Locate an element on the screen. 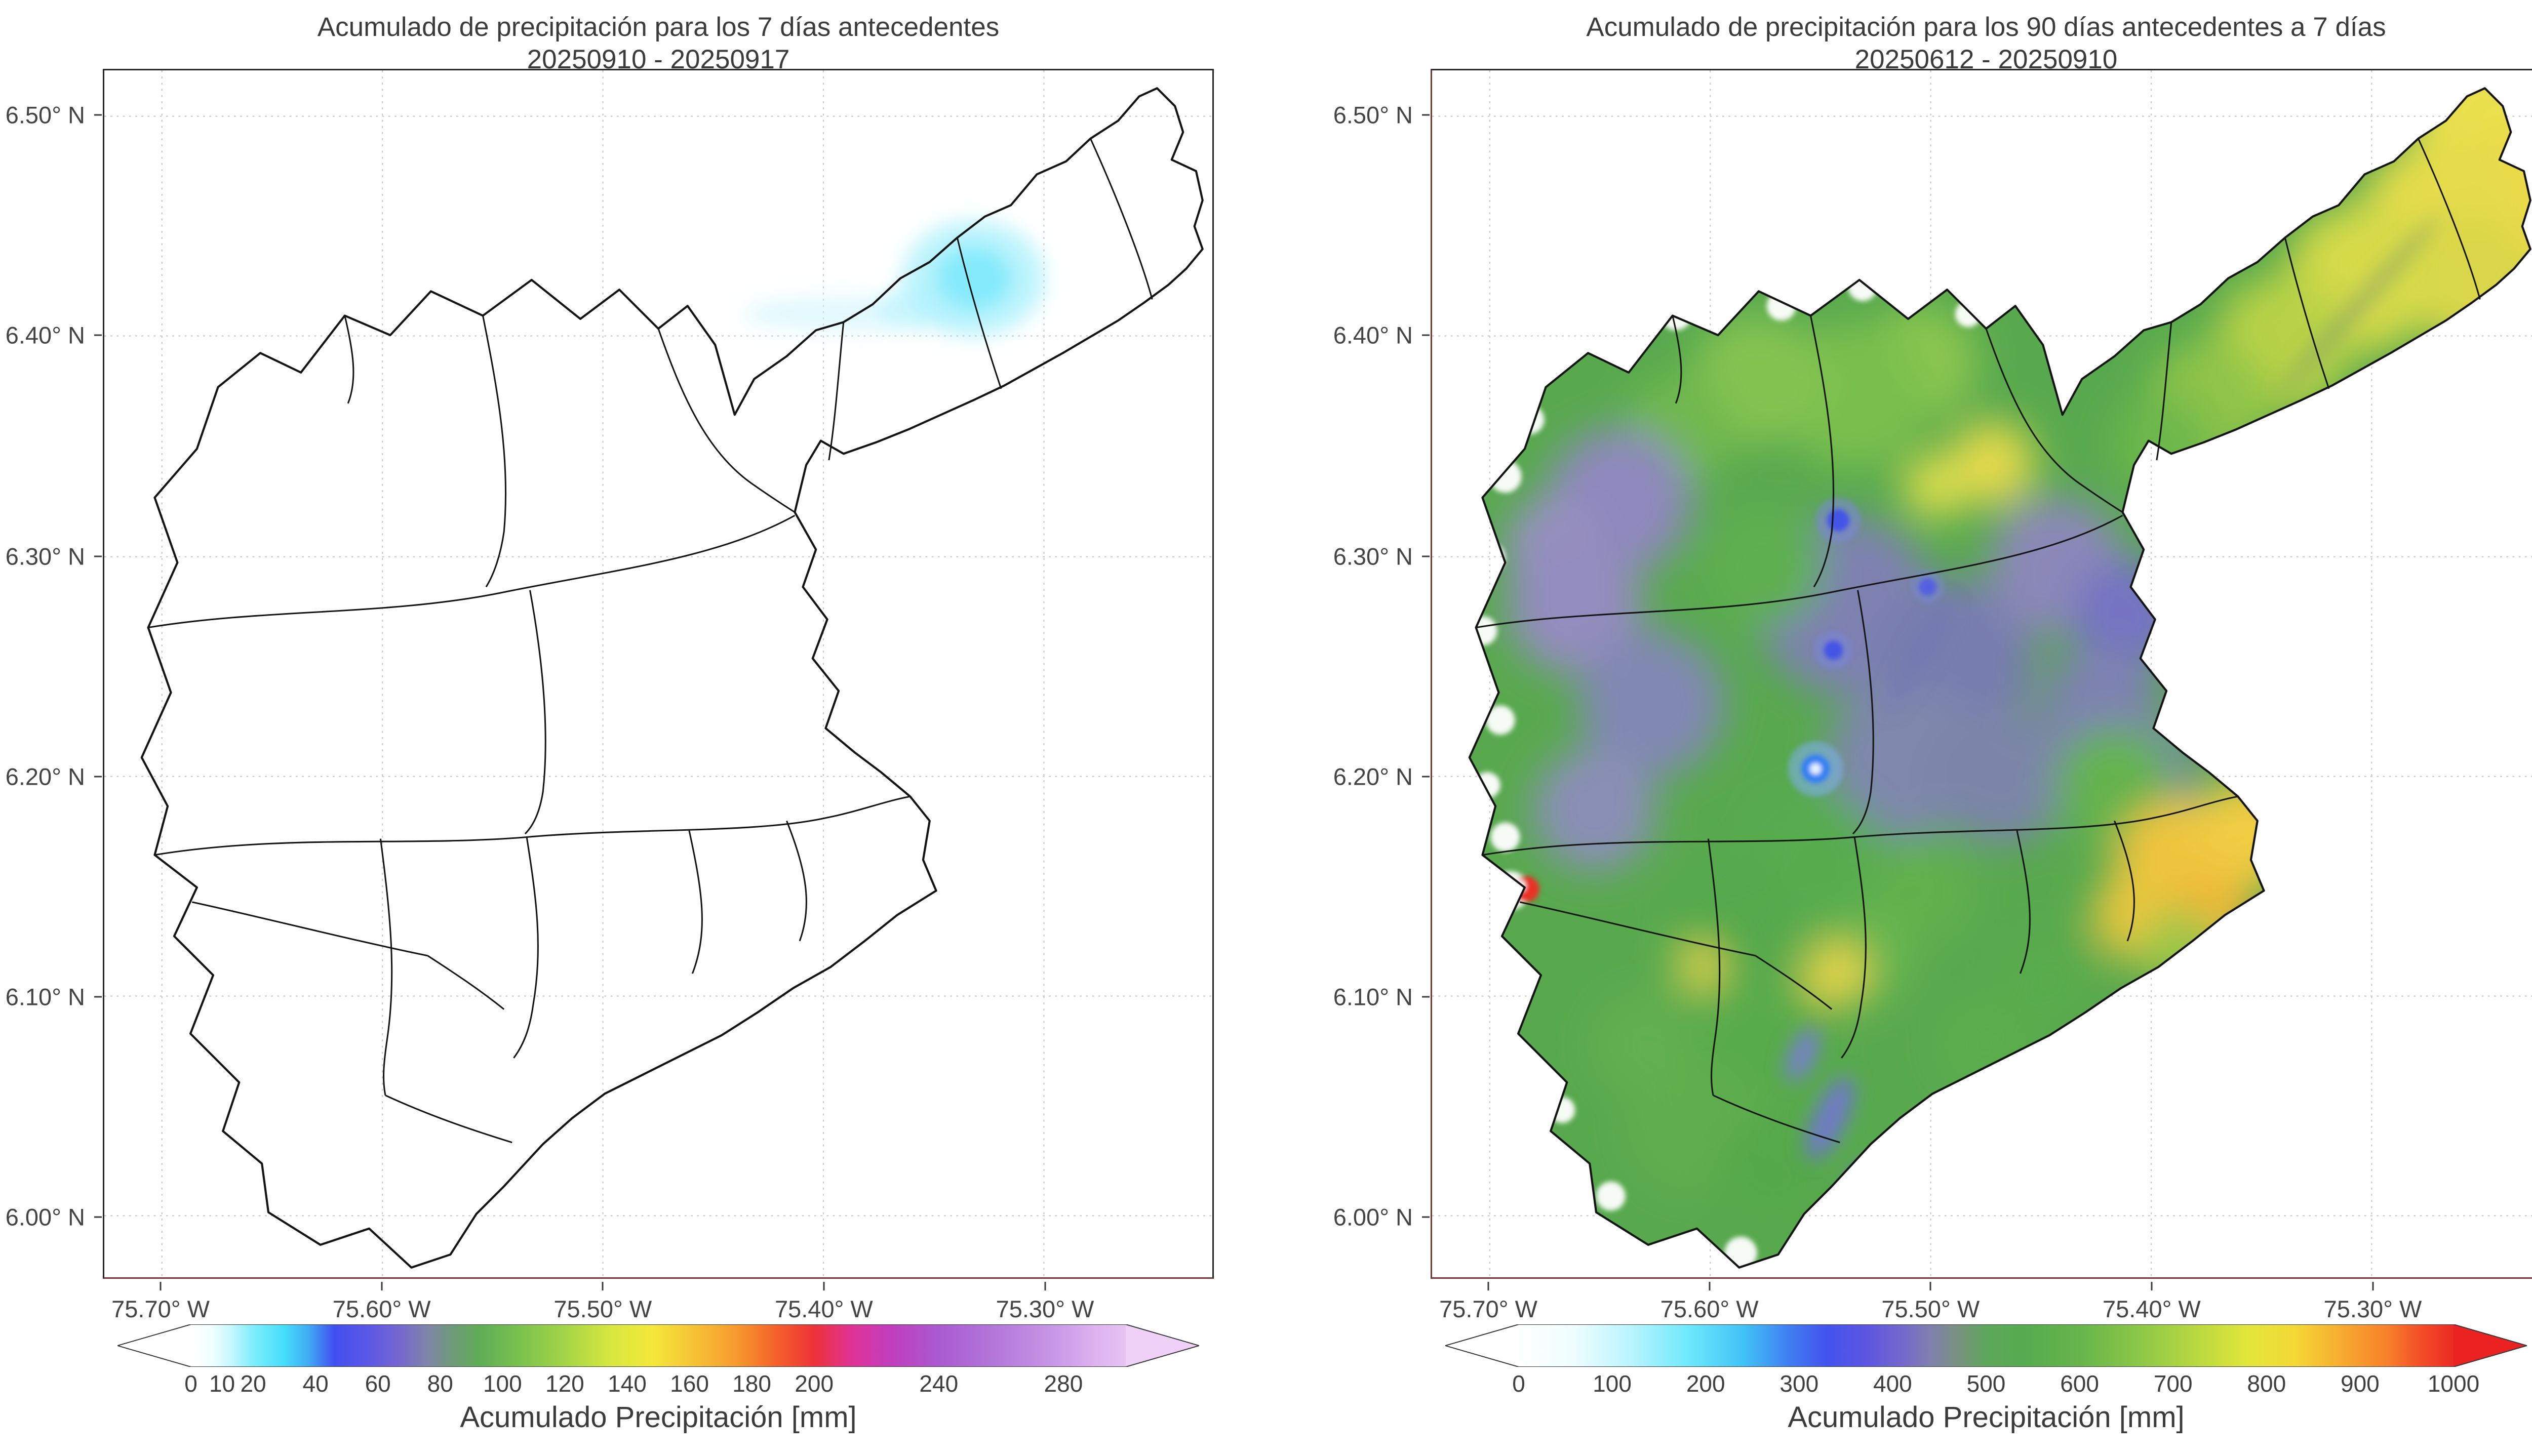 The image size is (2532, 1456). colorbar-tick-label: 280 is located at coordinates (1063, 1383).